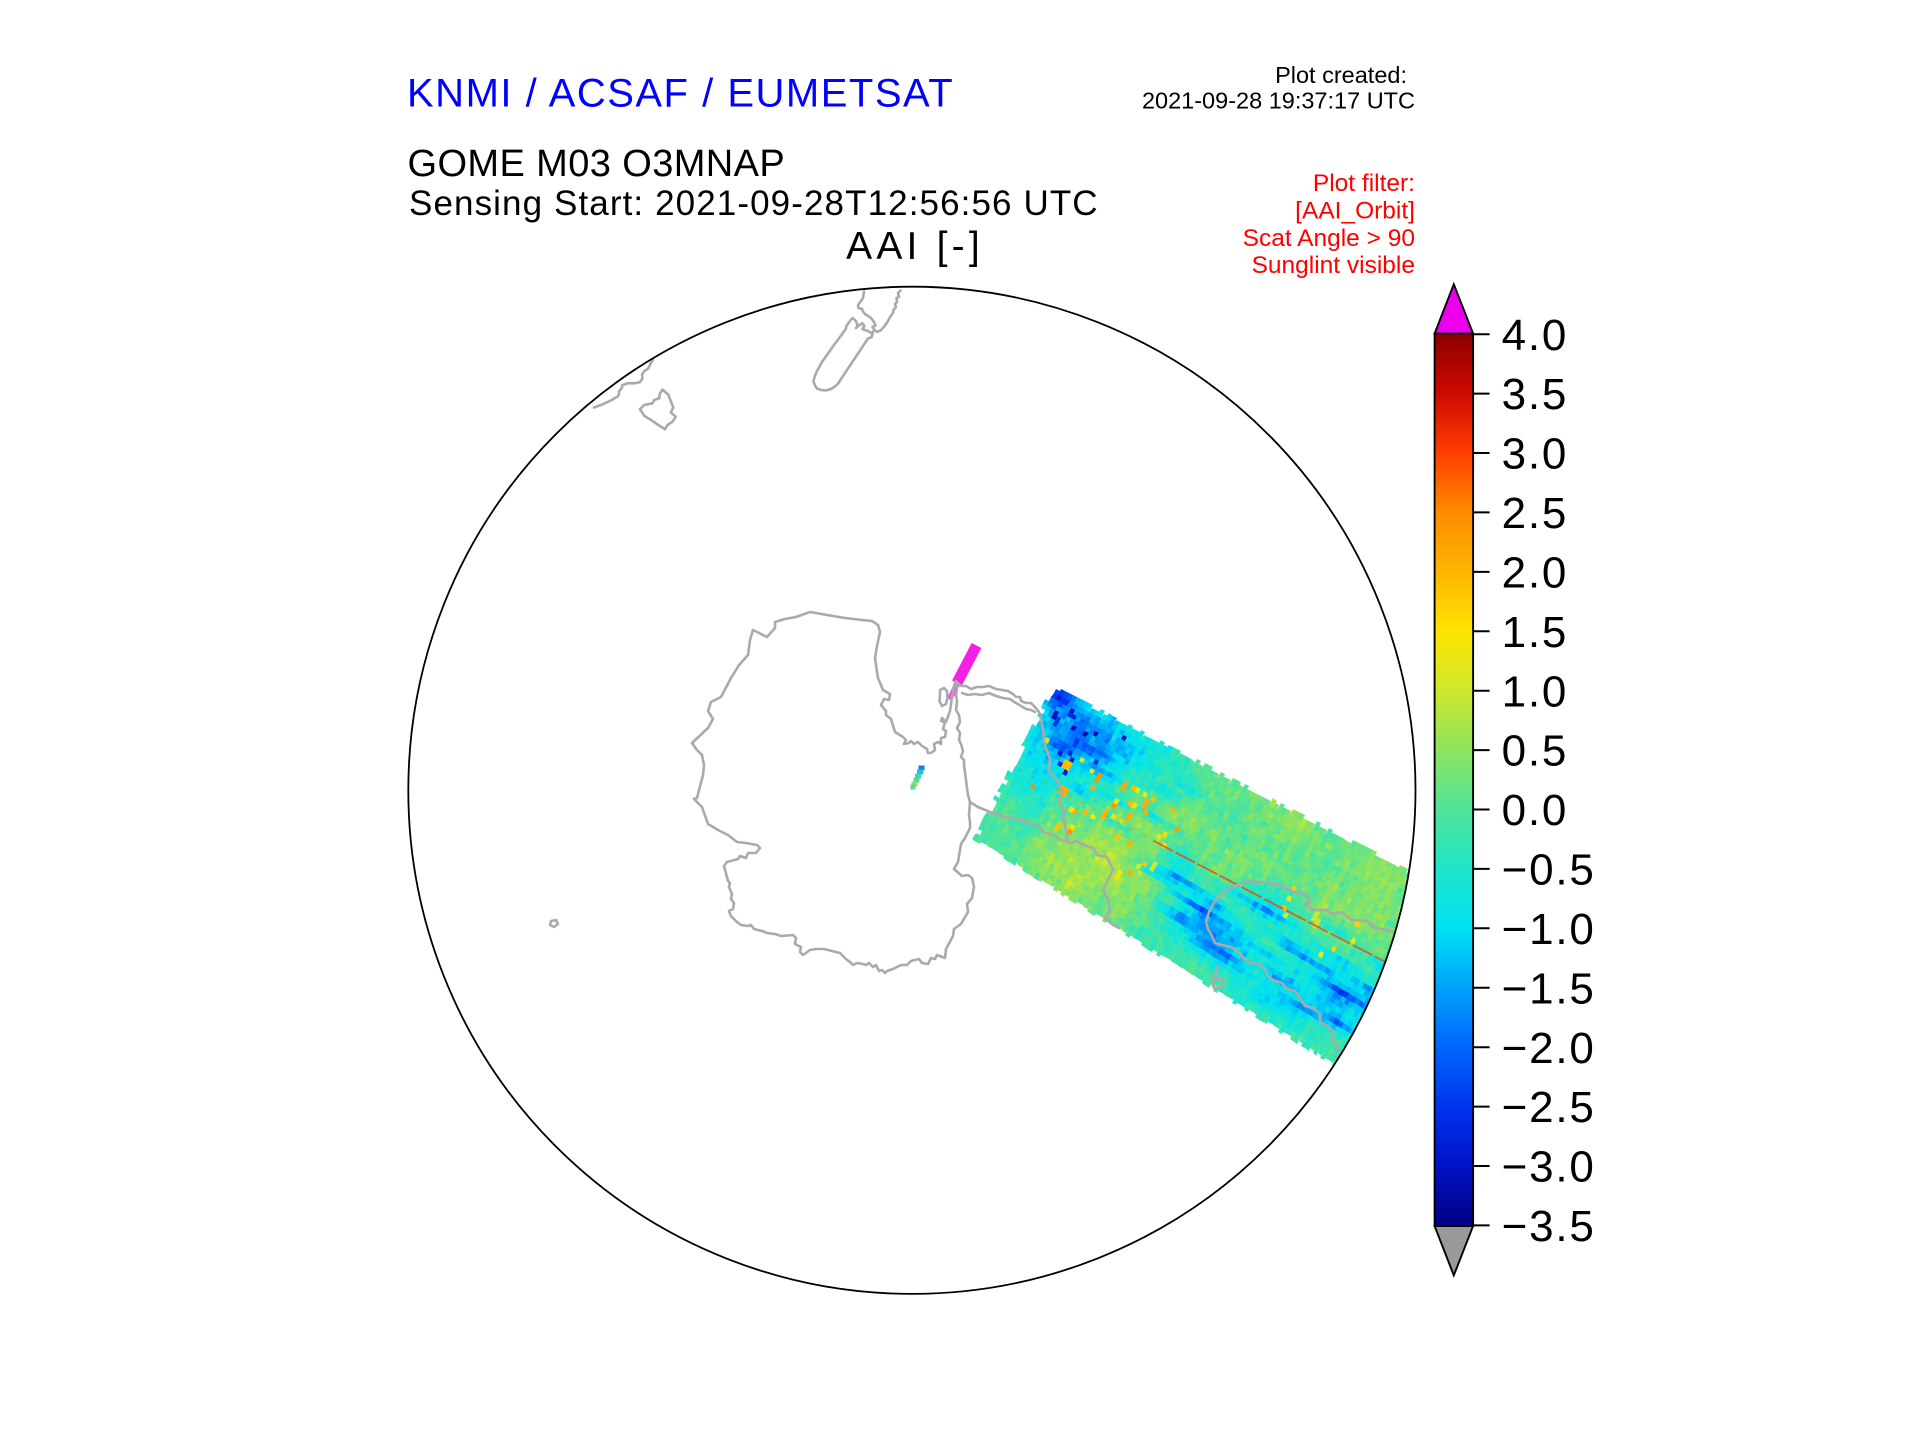 This screenshot has height=1440, width=1920. What do you see at coordinates (1549, 1048) in the screenshot?
I see `svg-text: −2.0` at bounding box center [1549, 1048].